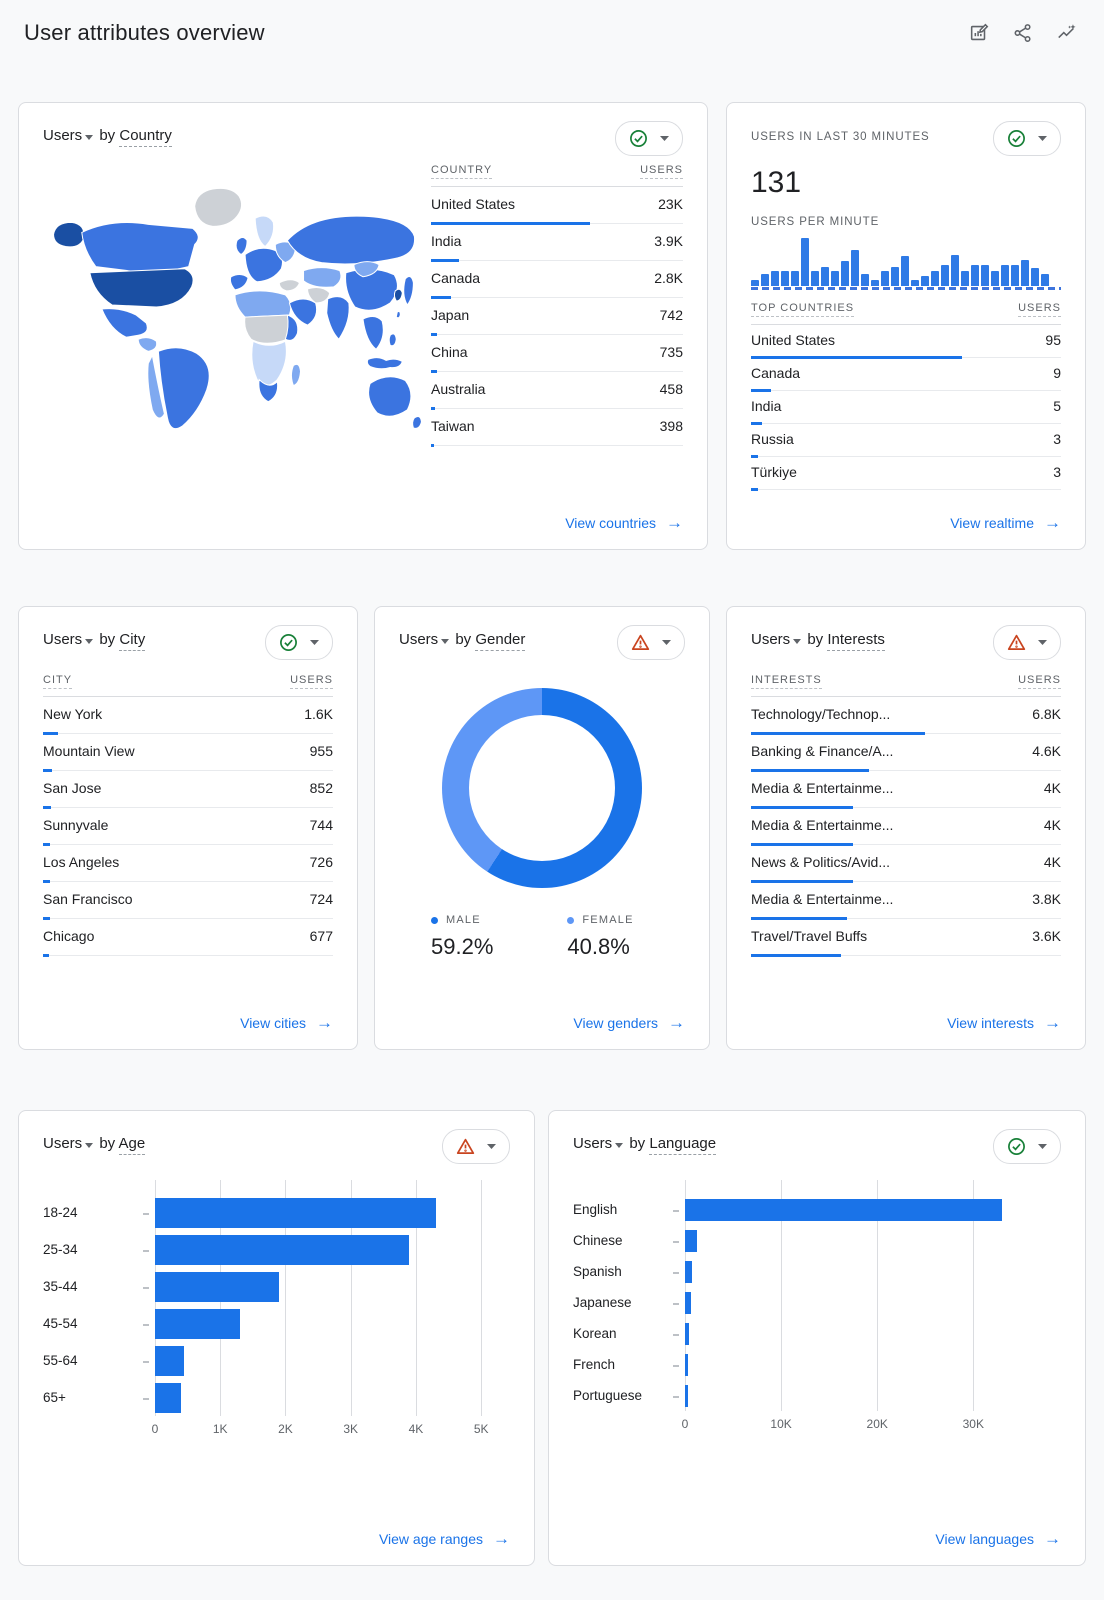 This screenshot has width=1104, height=1600. Describe the element at coordinates (817, 1333) in the screenshot. I see `chart-row: Korean` at that location.